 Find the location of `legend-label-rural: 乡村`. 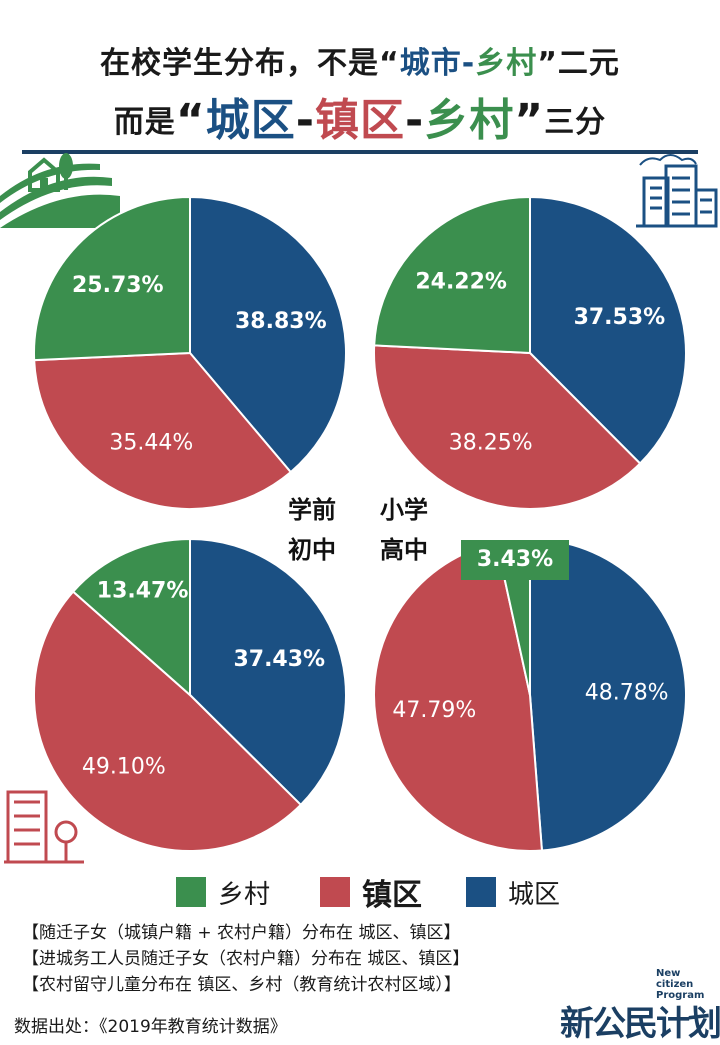

legend-label-rural: 乡村 is located at coordinates (244, 894).